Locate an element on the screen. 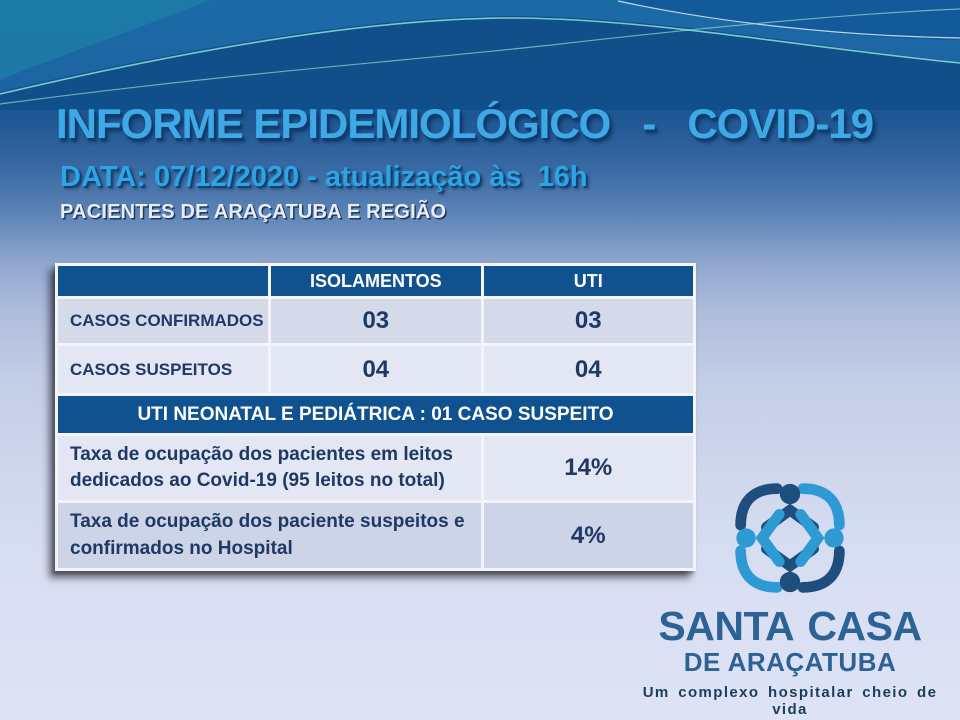 This screenshot has width=960, height=720. santa-casa-logo-icon is located at coordinates (790, 538).